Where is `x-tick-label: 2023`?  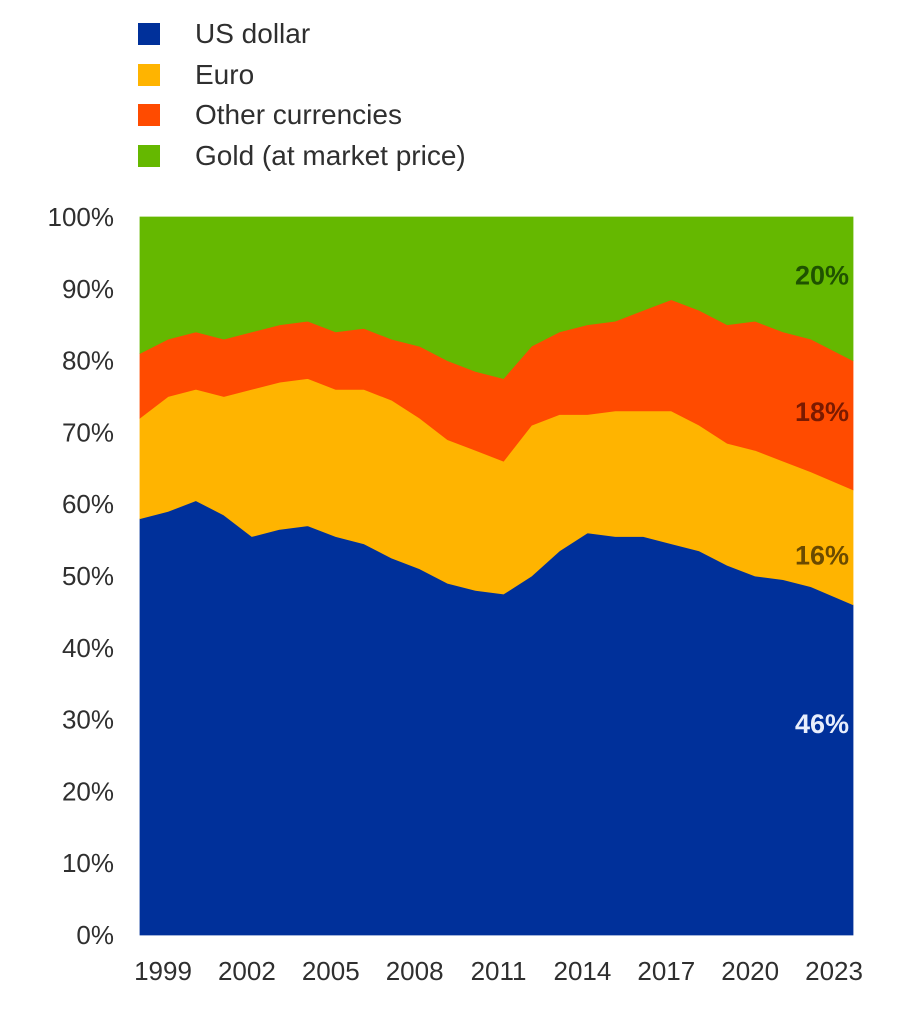
x-tick-label: 2023 is located at coordinates (834, 971).